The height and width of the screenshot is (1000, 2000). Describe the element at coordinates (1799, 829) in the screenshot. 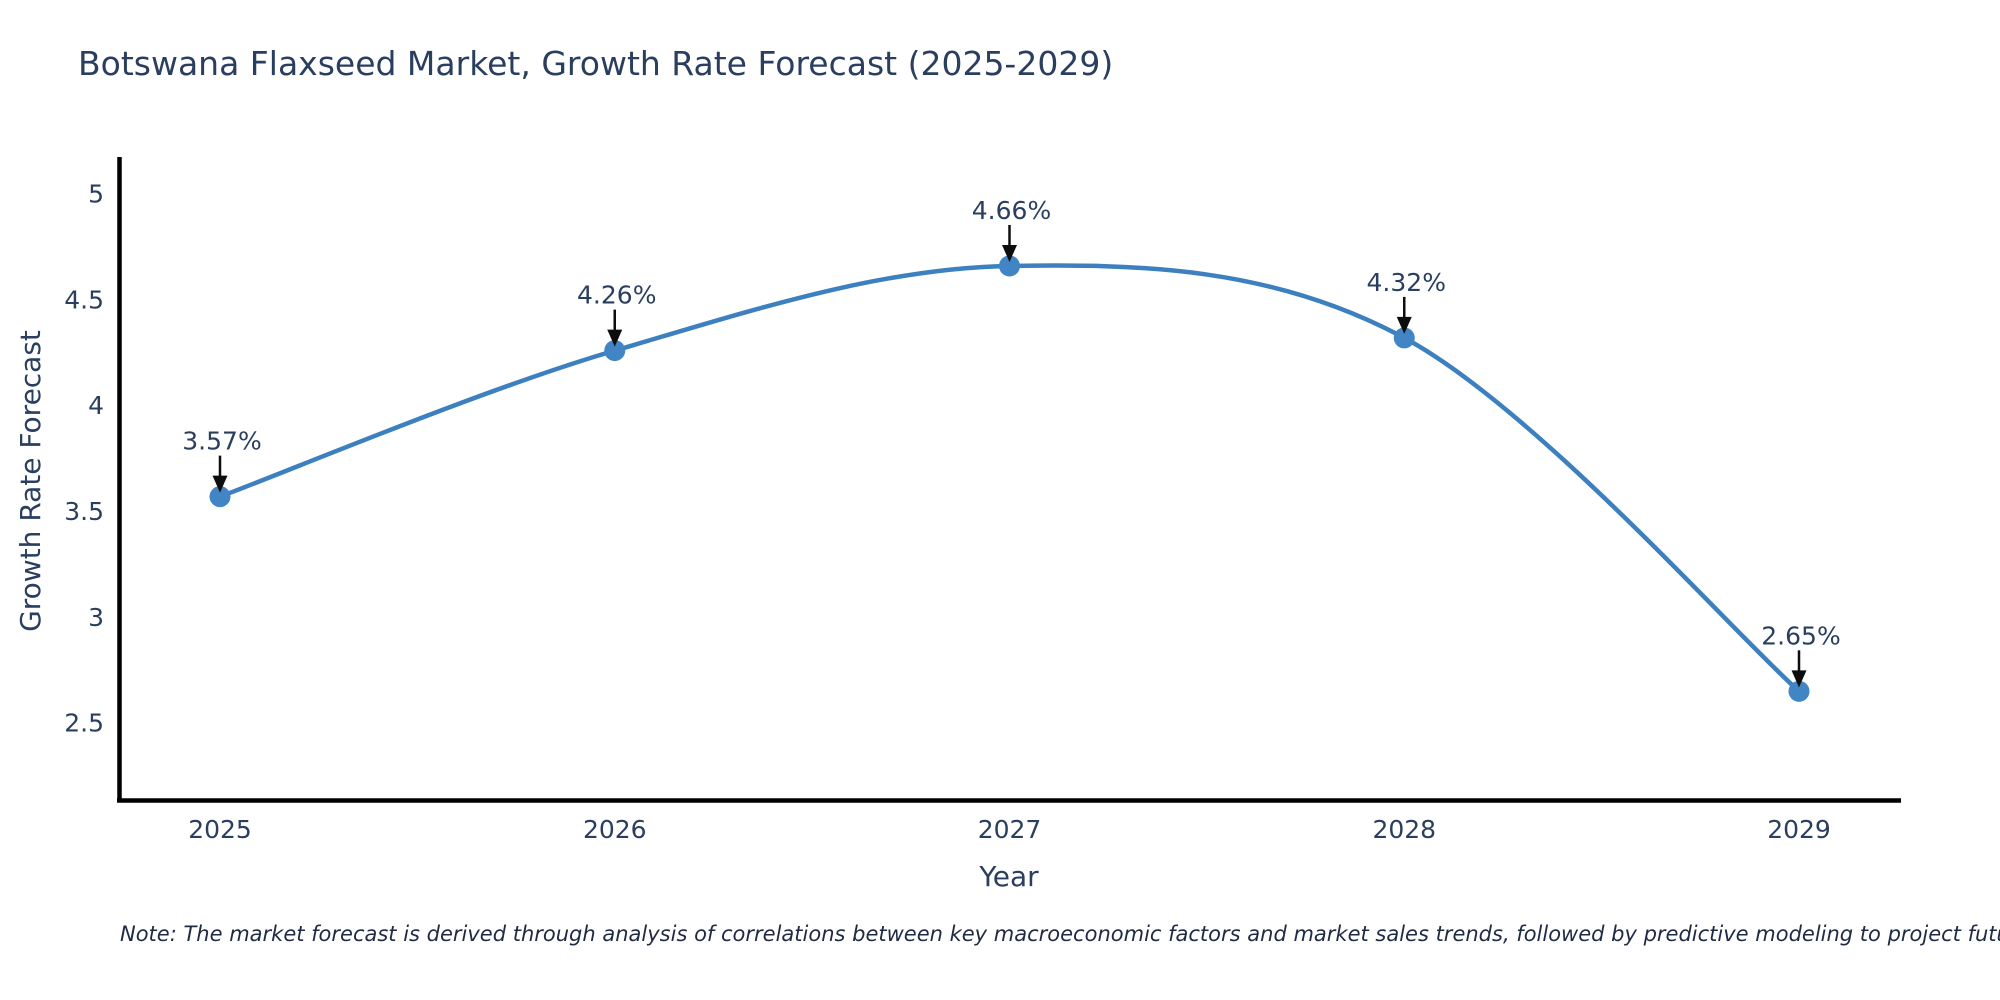

I see `x-tick-label: 2029` at that location.